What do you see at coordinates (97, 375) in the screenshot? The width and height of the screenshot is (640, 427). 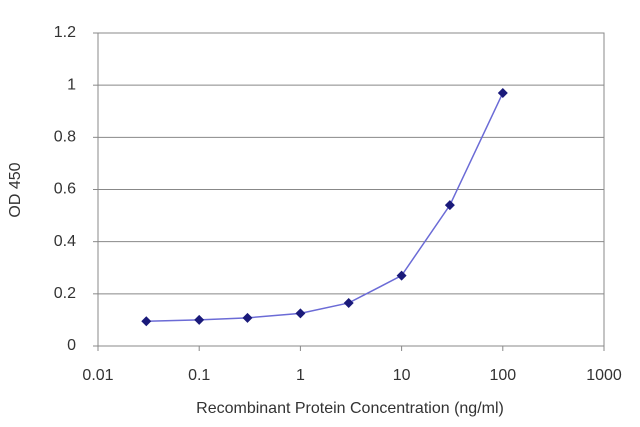 I see `x-tick-label: 0.01` at bounding box center [97, 375].